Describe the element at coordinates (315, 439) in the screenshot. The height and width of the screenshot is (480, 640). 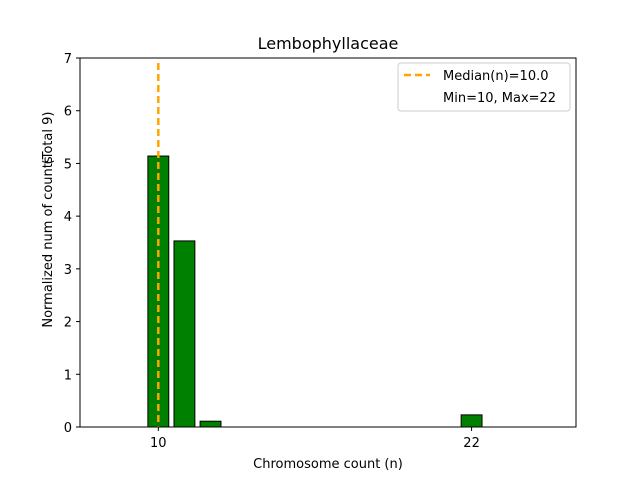
I see `x-axis: 10 22` at that location.